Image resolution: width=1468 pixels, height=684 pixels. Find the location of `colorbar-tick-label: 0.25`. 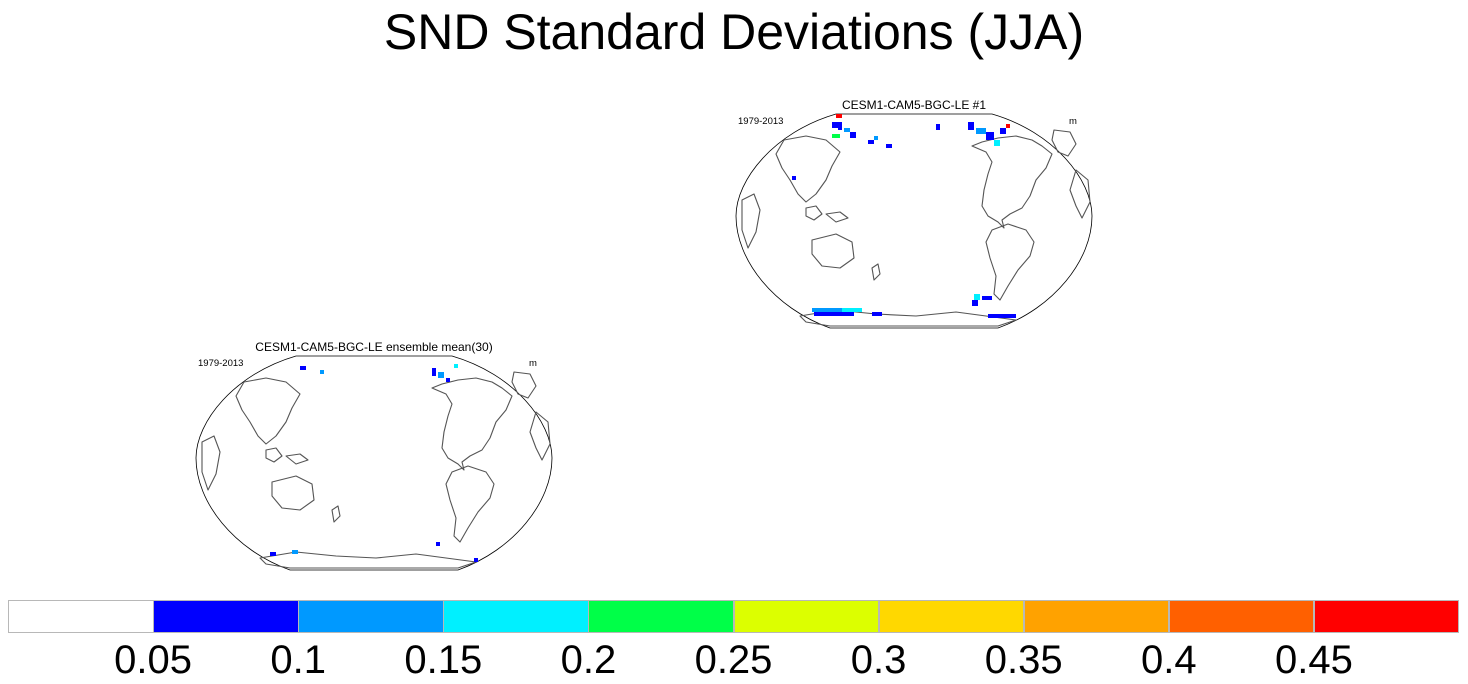

colorbar-tick-label: 0.25 is located at coordinates (733, 660).